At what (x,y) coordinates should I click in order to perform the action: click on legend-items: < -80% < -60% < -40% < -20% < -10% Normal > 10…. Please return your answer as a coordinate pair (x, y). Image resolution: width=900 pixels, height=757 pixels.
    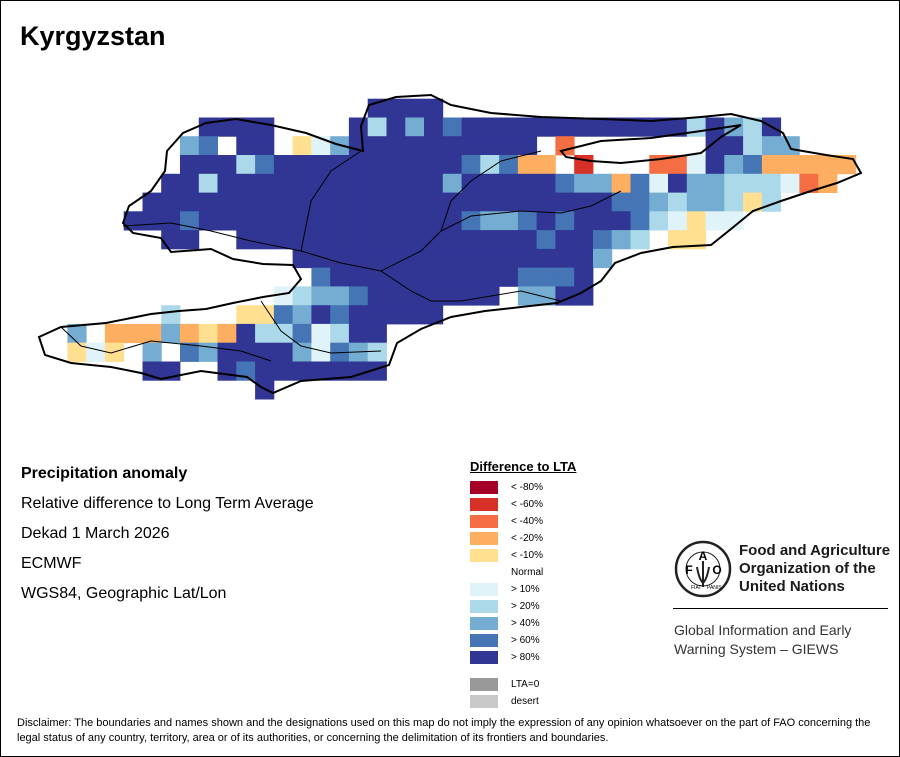
    Looking at the image, I should click on (523, 572).